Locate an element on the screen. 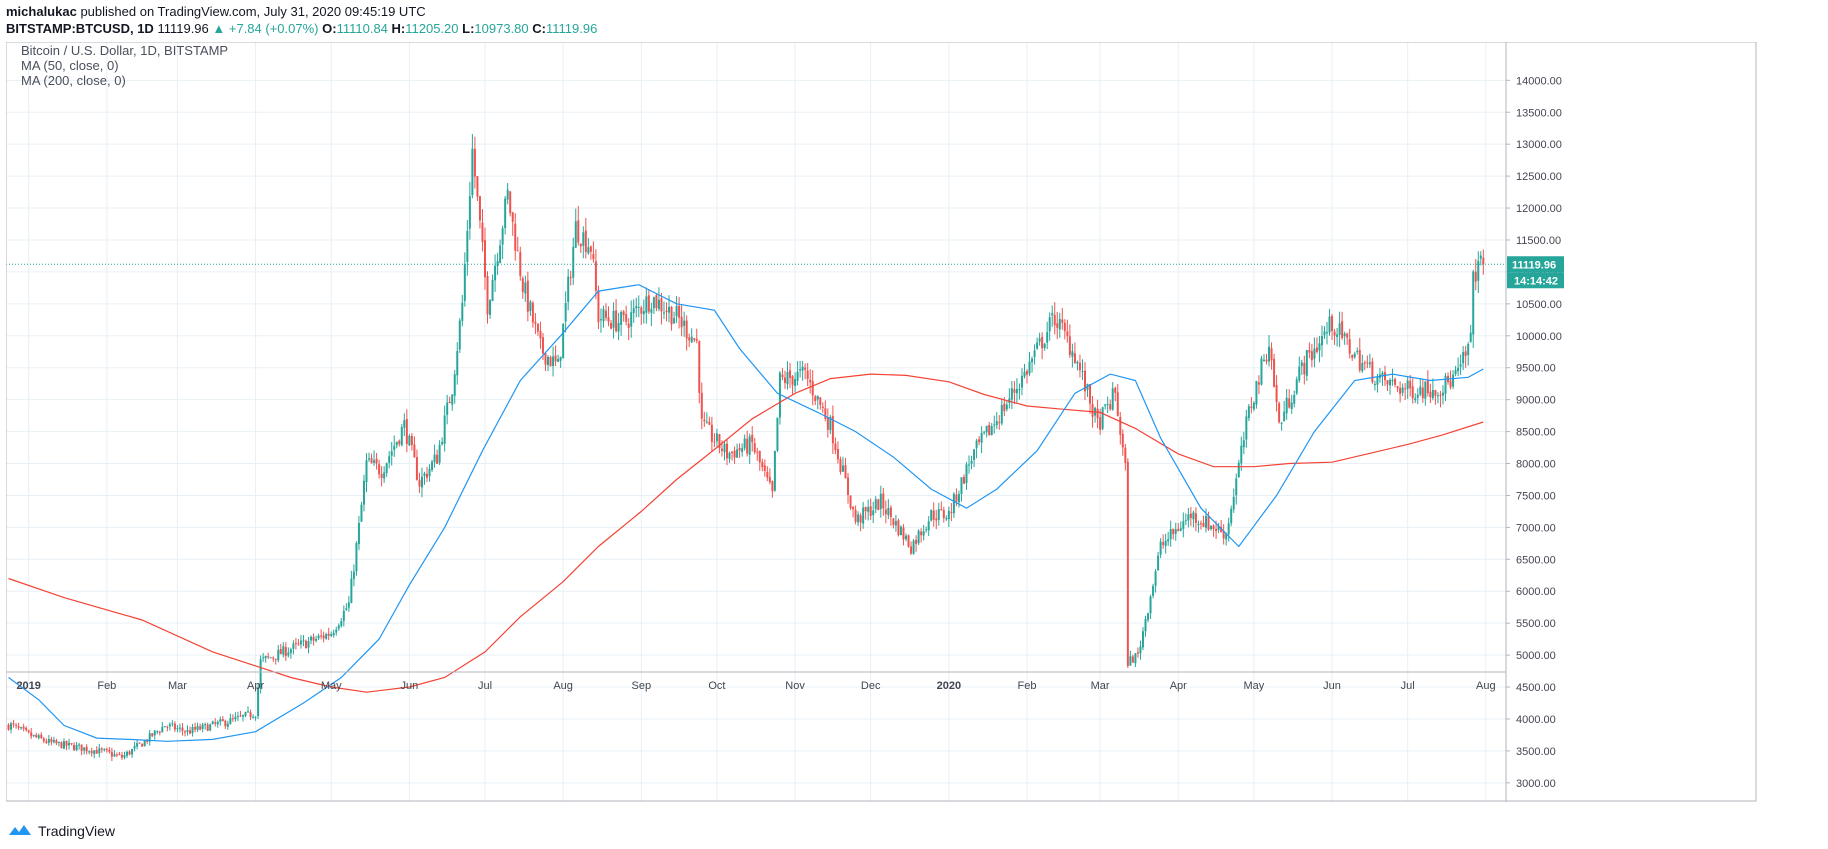  close-value: 11119.96 is located at coordinates (572, 28).